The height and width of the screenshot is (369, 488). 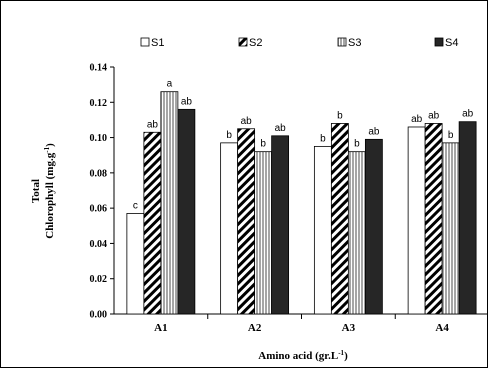 What do you see at coordinates (280, 225) in the screenshot?
I see `bar-s4-a2` at bounding box center [280, 225].